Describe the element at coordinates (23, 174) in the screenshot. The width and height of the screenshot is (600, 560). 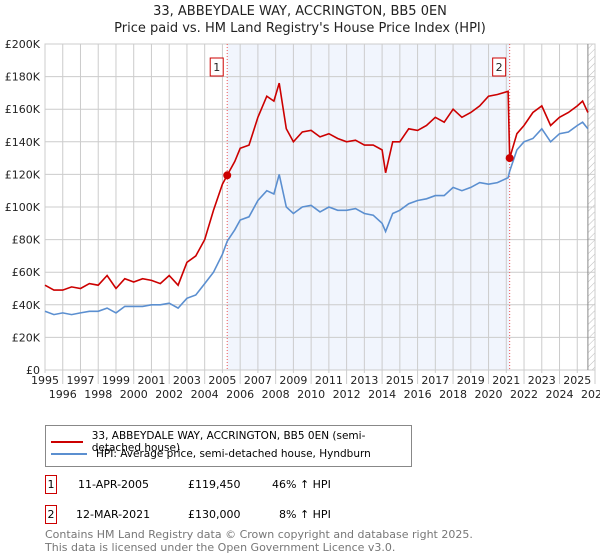
I see `y-tick-label: £120K` at that location.